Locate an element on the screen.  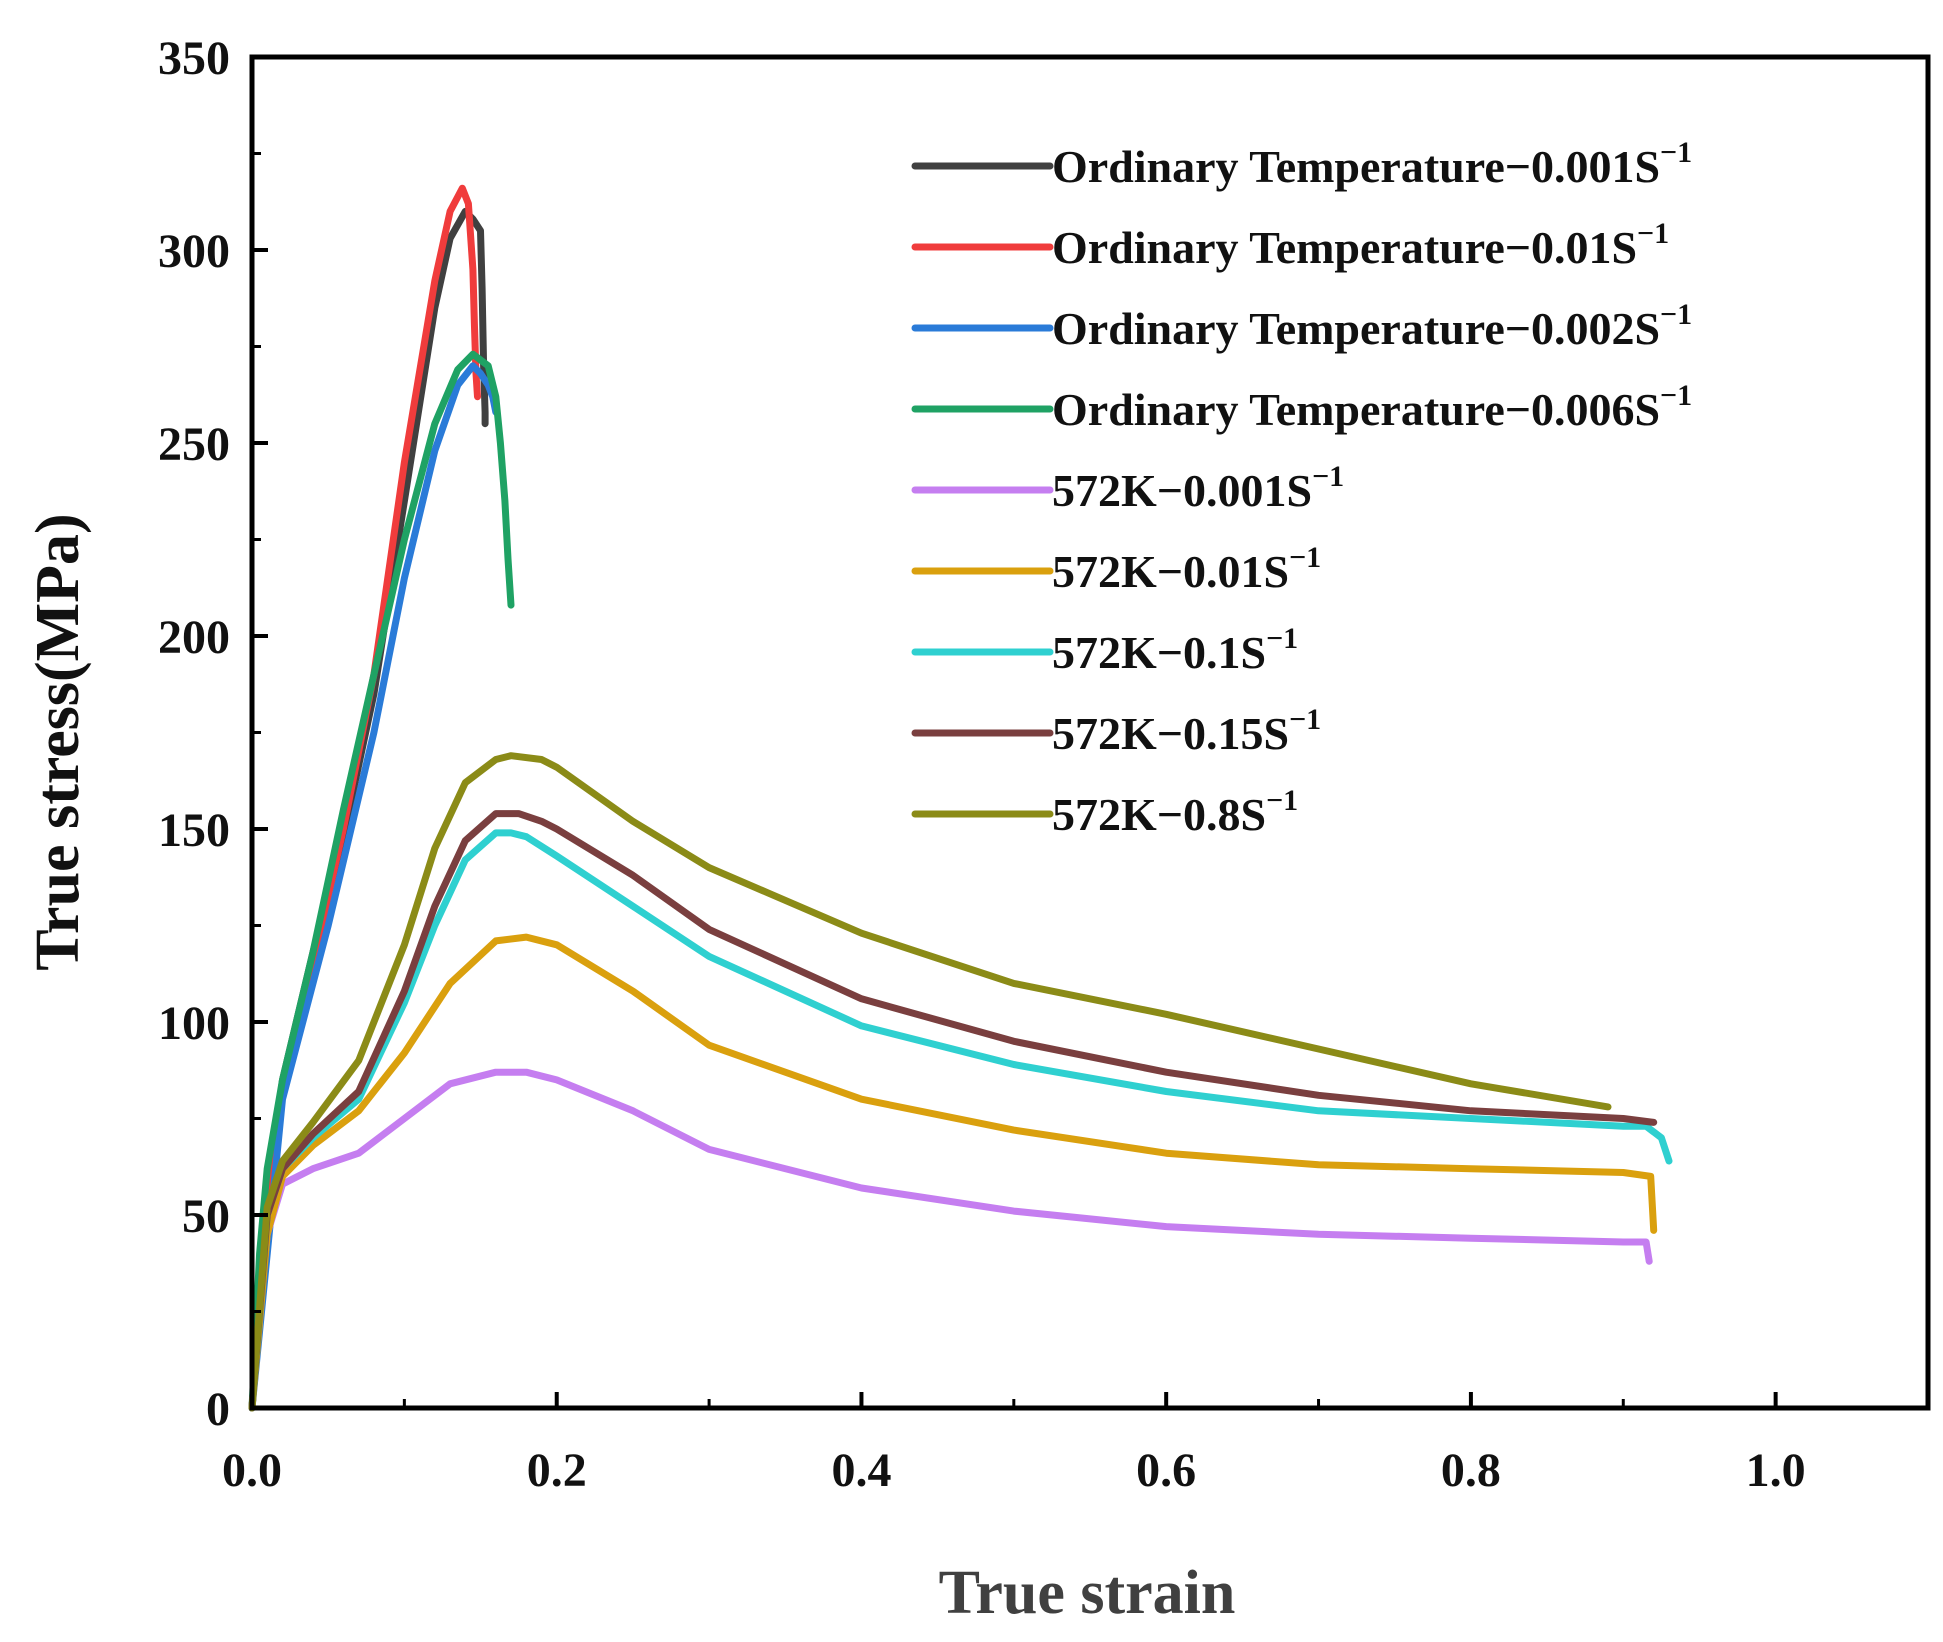
legend-label-5: 572K−0.001S−1 is located at coordinates (1198, 488).